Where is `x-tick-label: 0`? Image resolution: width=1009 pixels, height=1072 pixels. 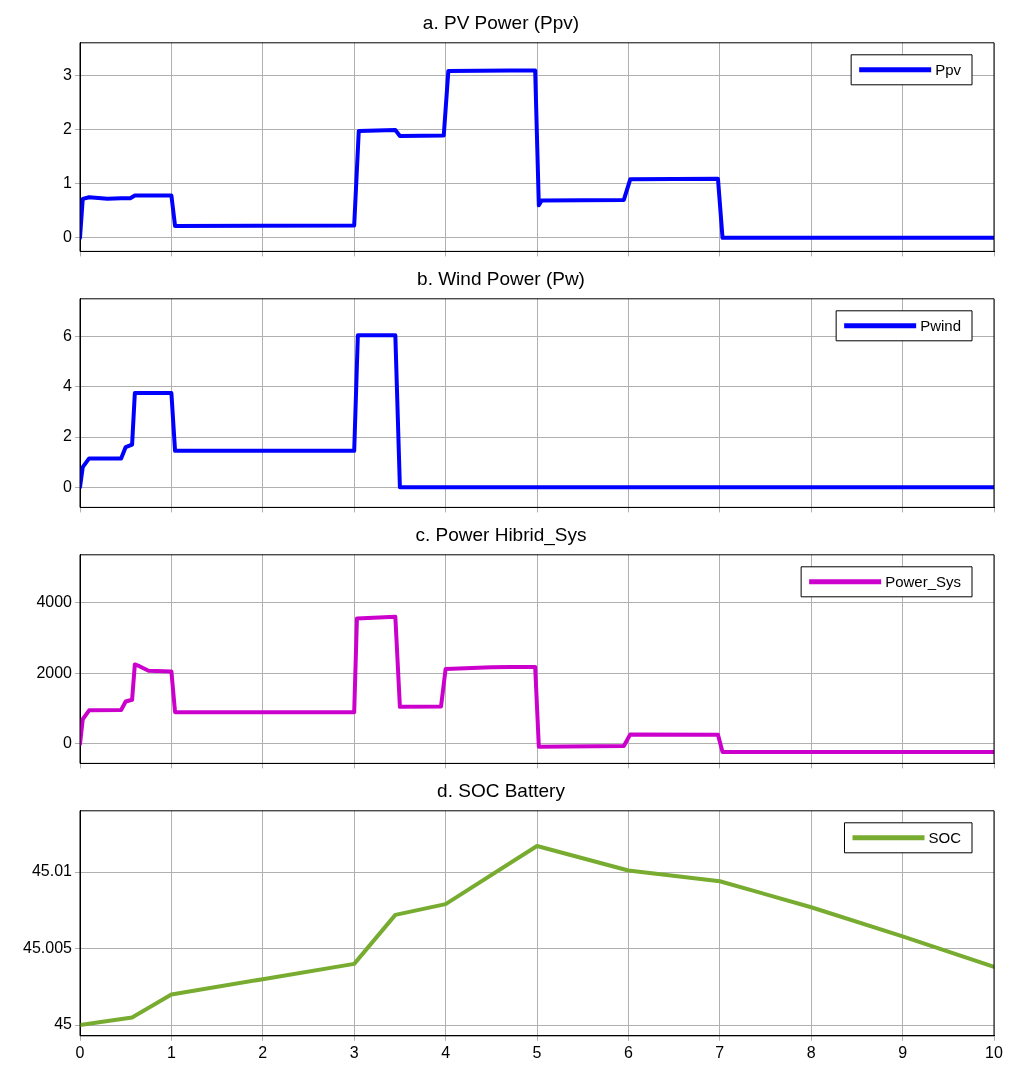
x-tick-label: 0 is located at coordinates (80, 1052).